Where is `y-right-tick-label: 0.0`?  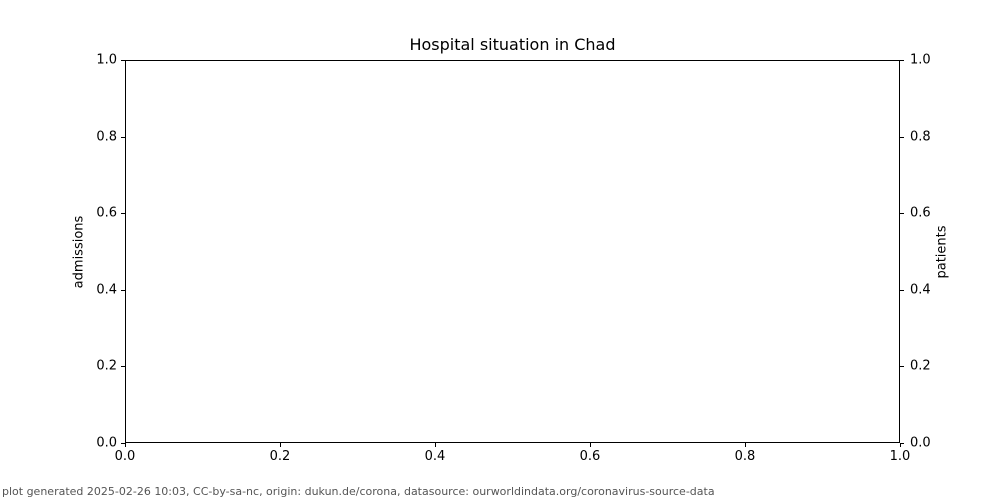
y-right-tick-label: 0.0 is located at coordinates (920, 443).